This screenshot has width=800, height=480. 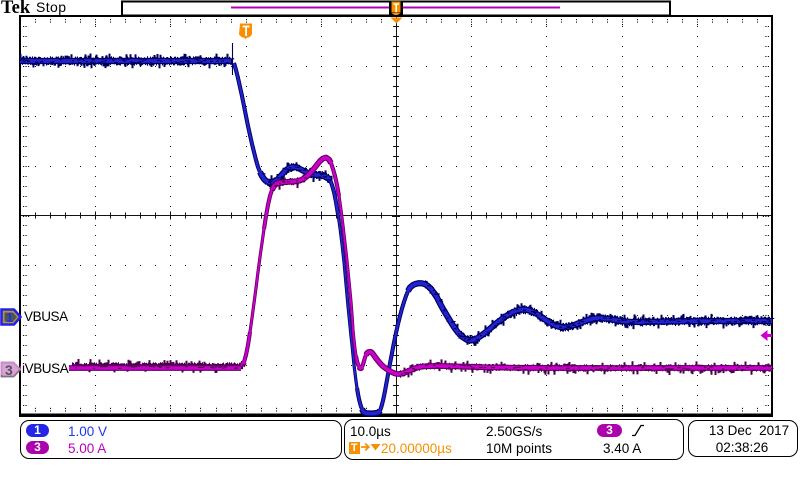 I want to click on svg-text: 3, so click(x=9, y=370).